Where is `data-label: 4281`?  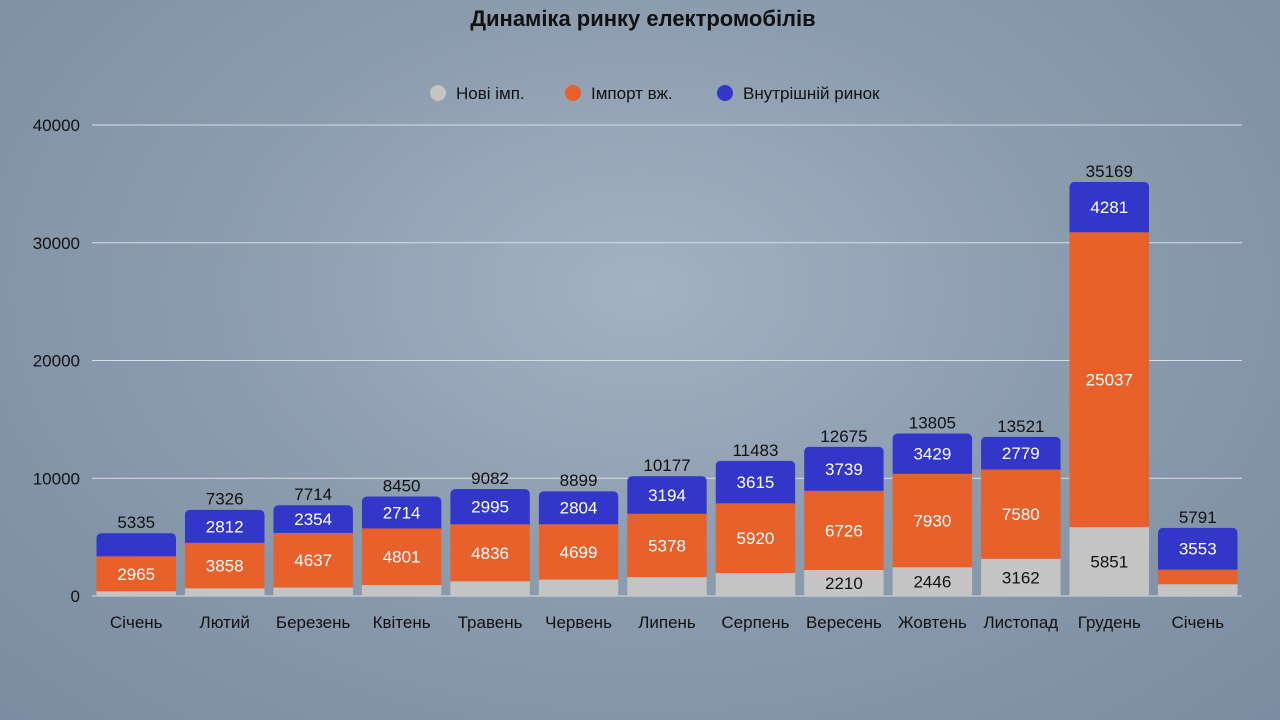 data-label: 4281 is located at coordinates (1109, 207).